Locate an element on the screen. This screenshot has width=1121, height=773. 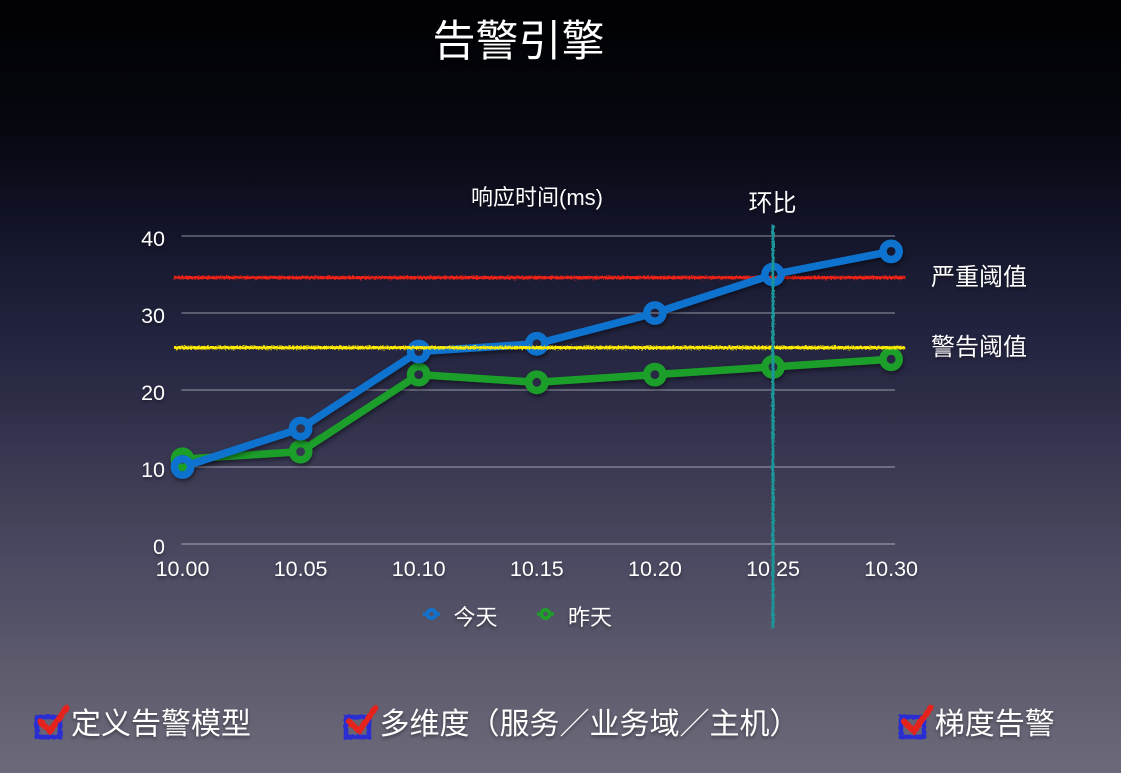
x-tick-label: 10.05 is located at coordinates (300, 569).